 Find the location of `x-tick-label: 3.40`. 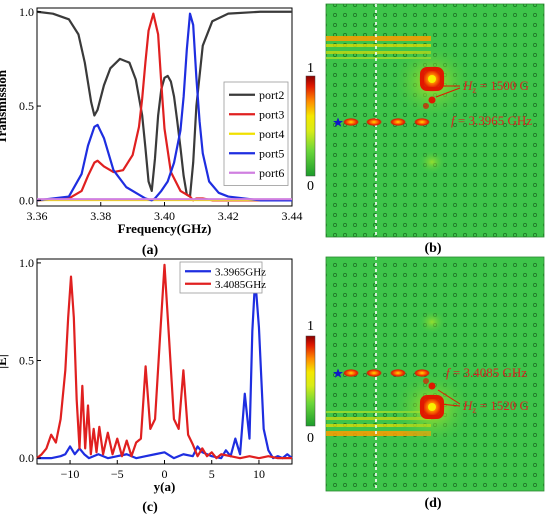

x-tick-label: 3.40 is located at coordinates (164, 216).